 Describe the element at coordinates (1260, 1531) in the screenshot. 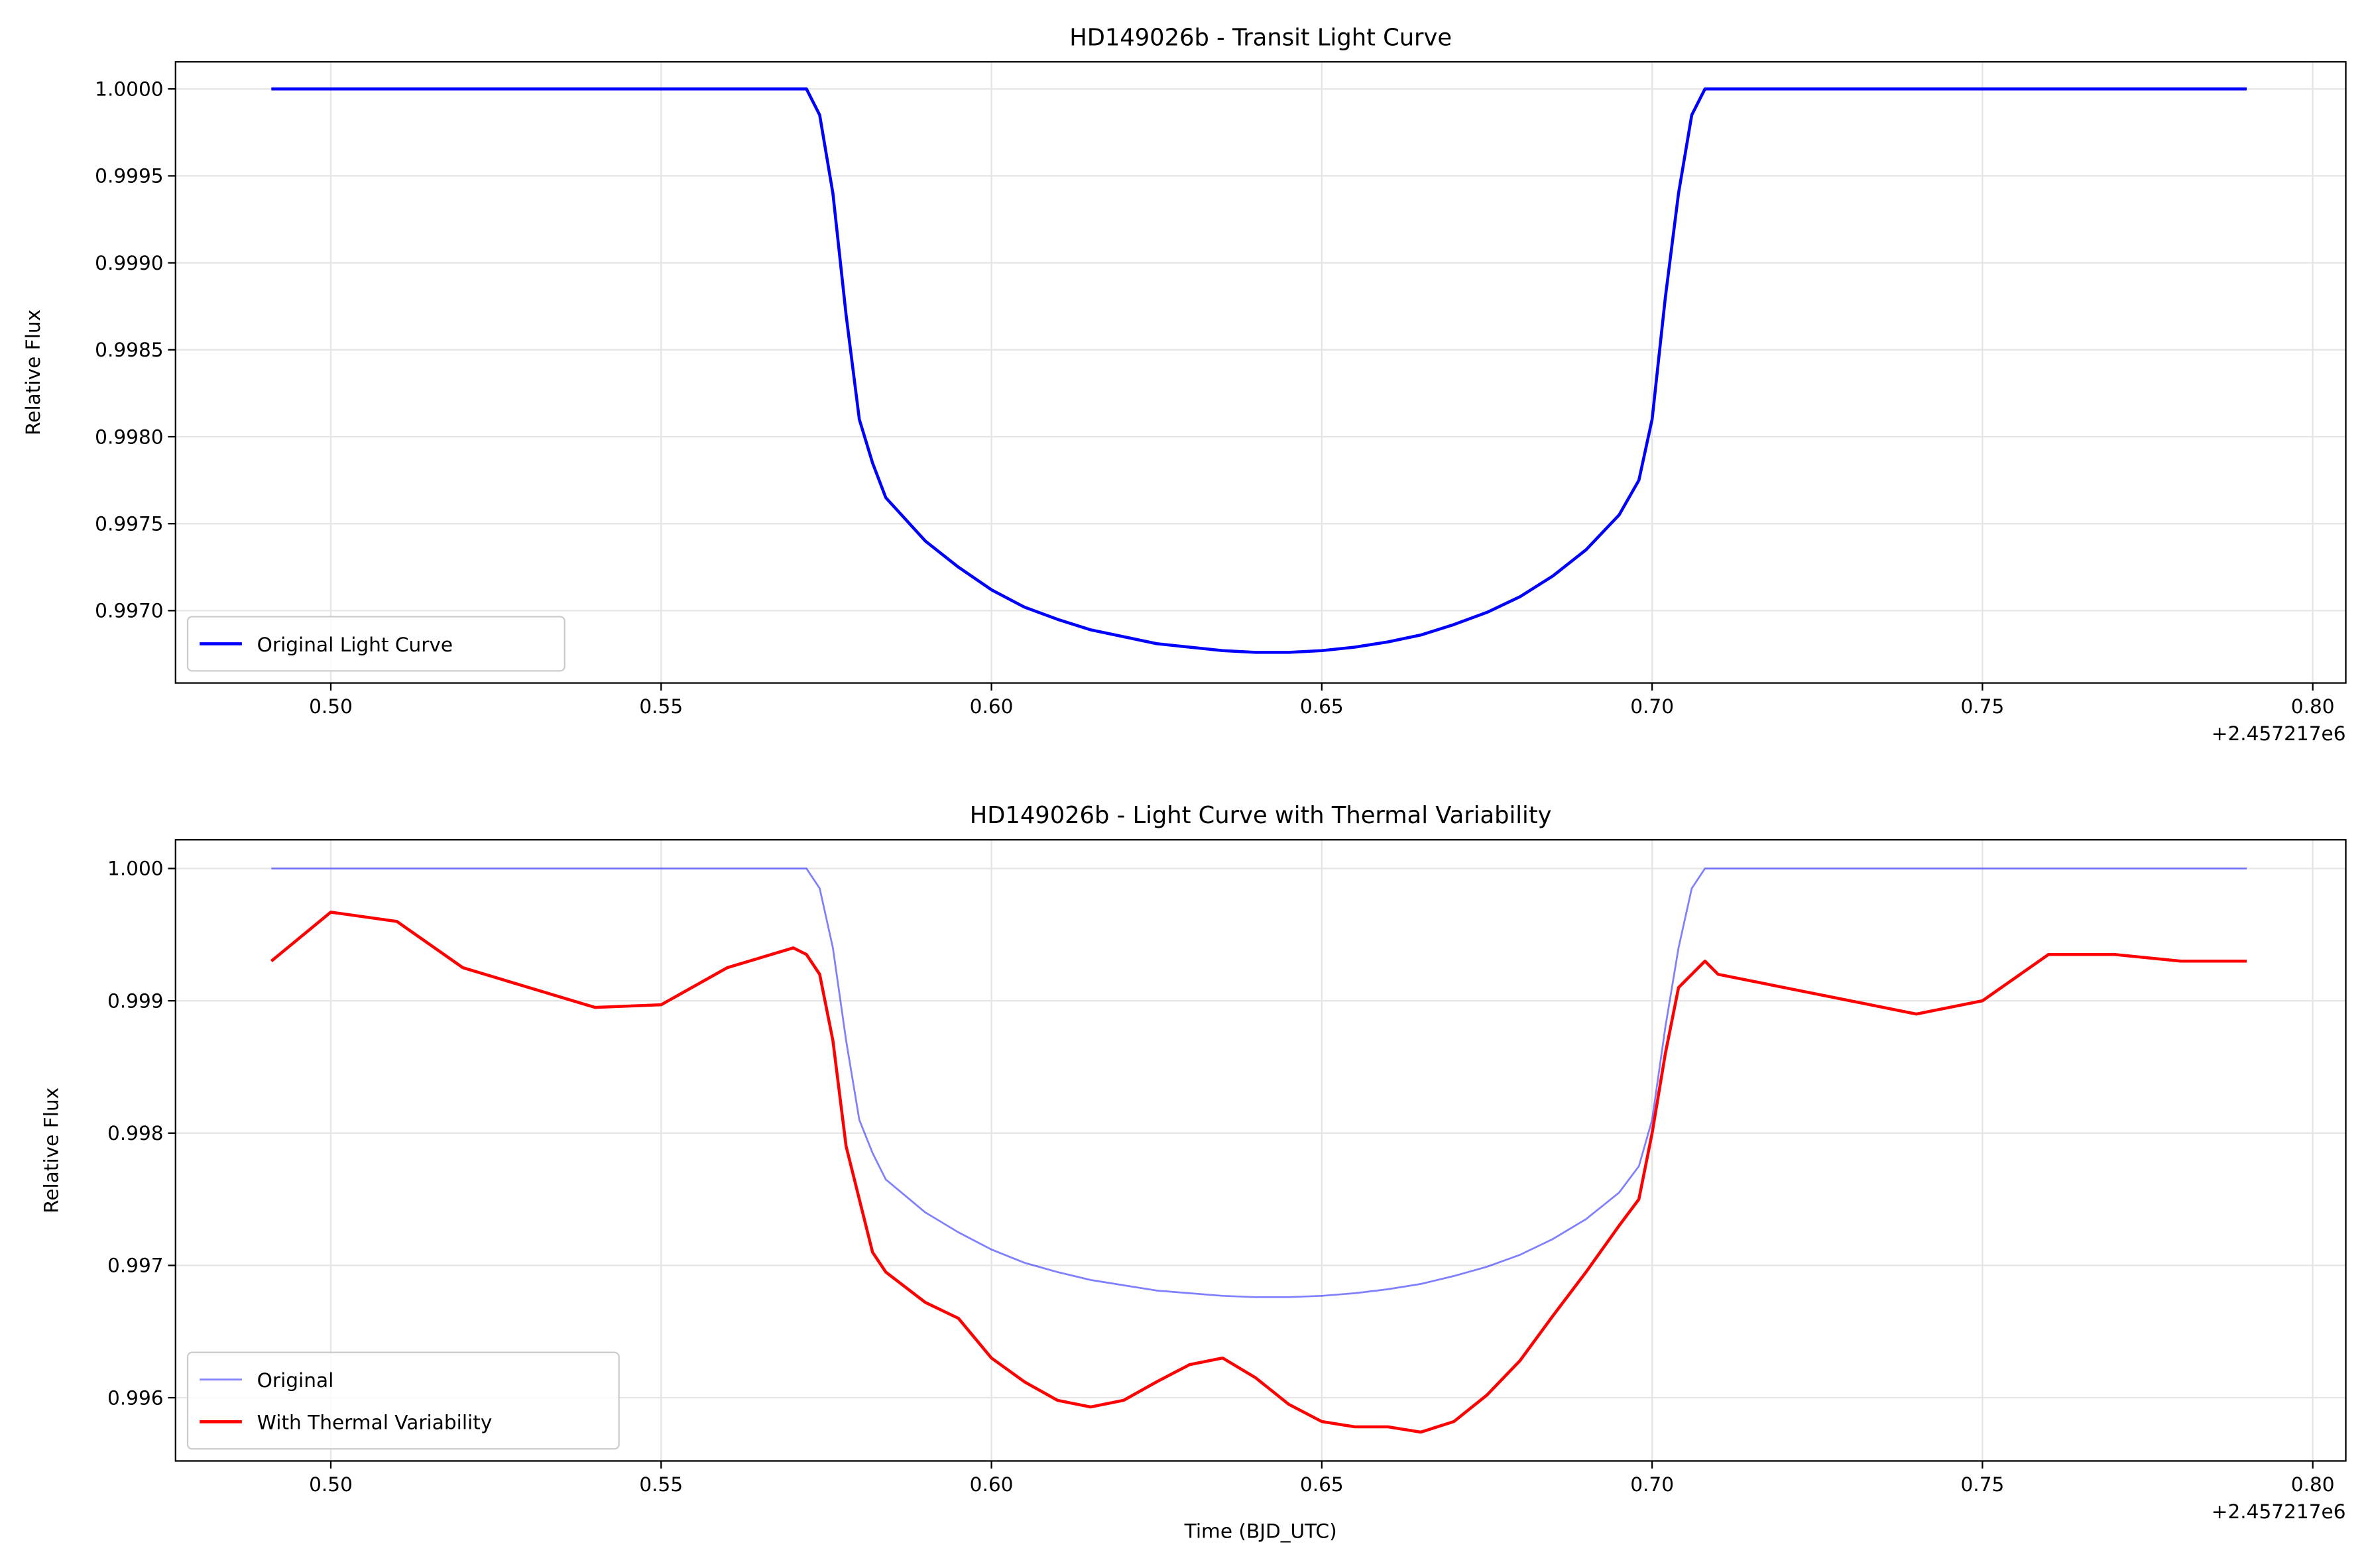

I see `x-axis-label: Time (BJD_UTC)` at that location.